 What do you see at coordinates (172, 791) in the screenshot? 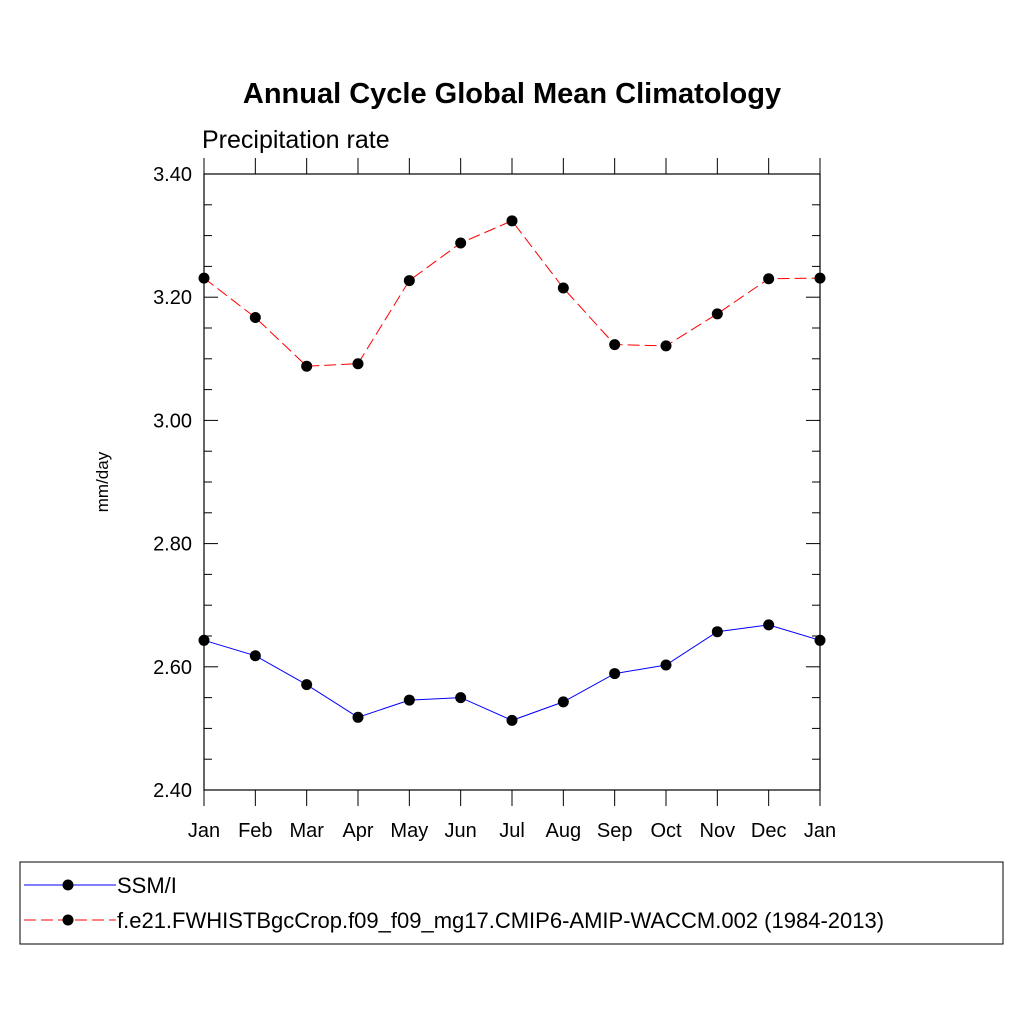
I see `y-tick-label: 2.40` at bounding box center [172, 791].